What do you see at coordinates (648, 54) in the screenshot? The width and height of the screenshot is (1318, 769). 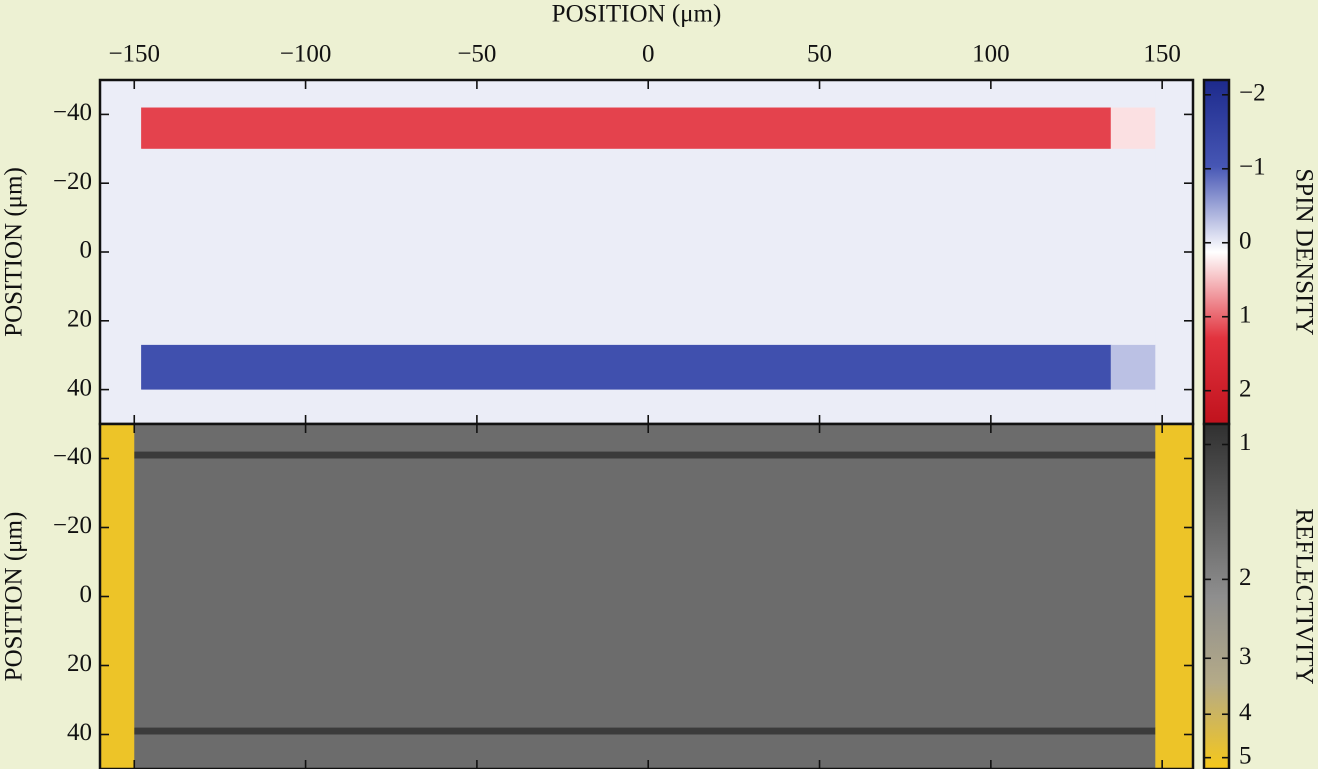 I see `x-tick-label: 0` at bounding box center [648, 54].